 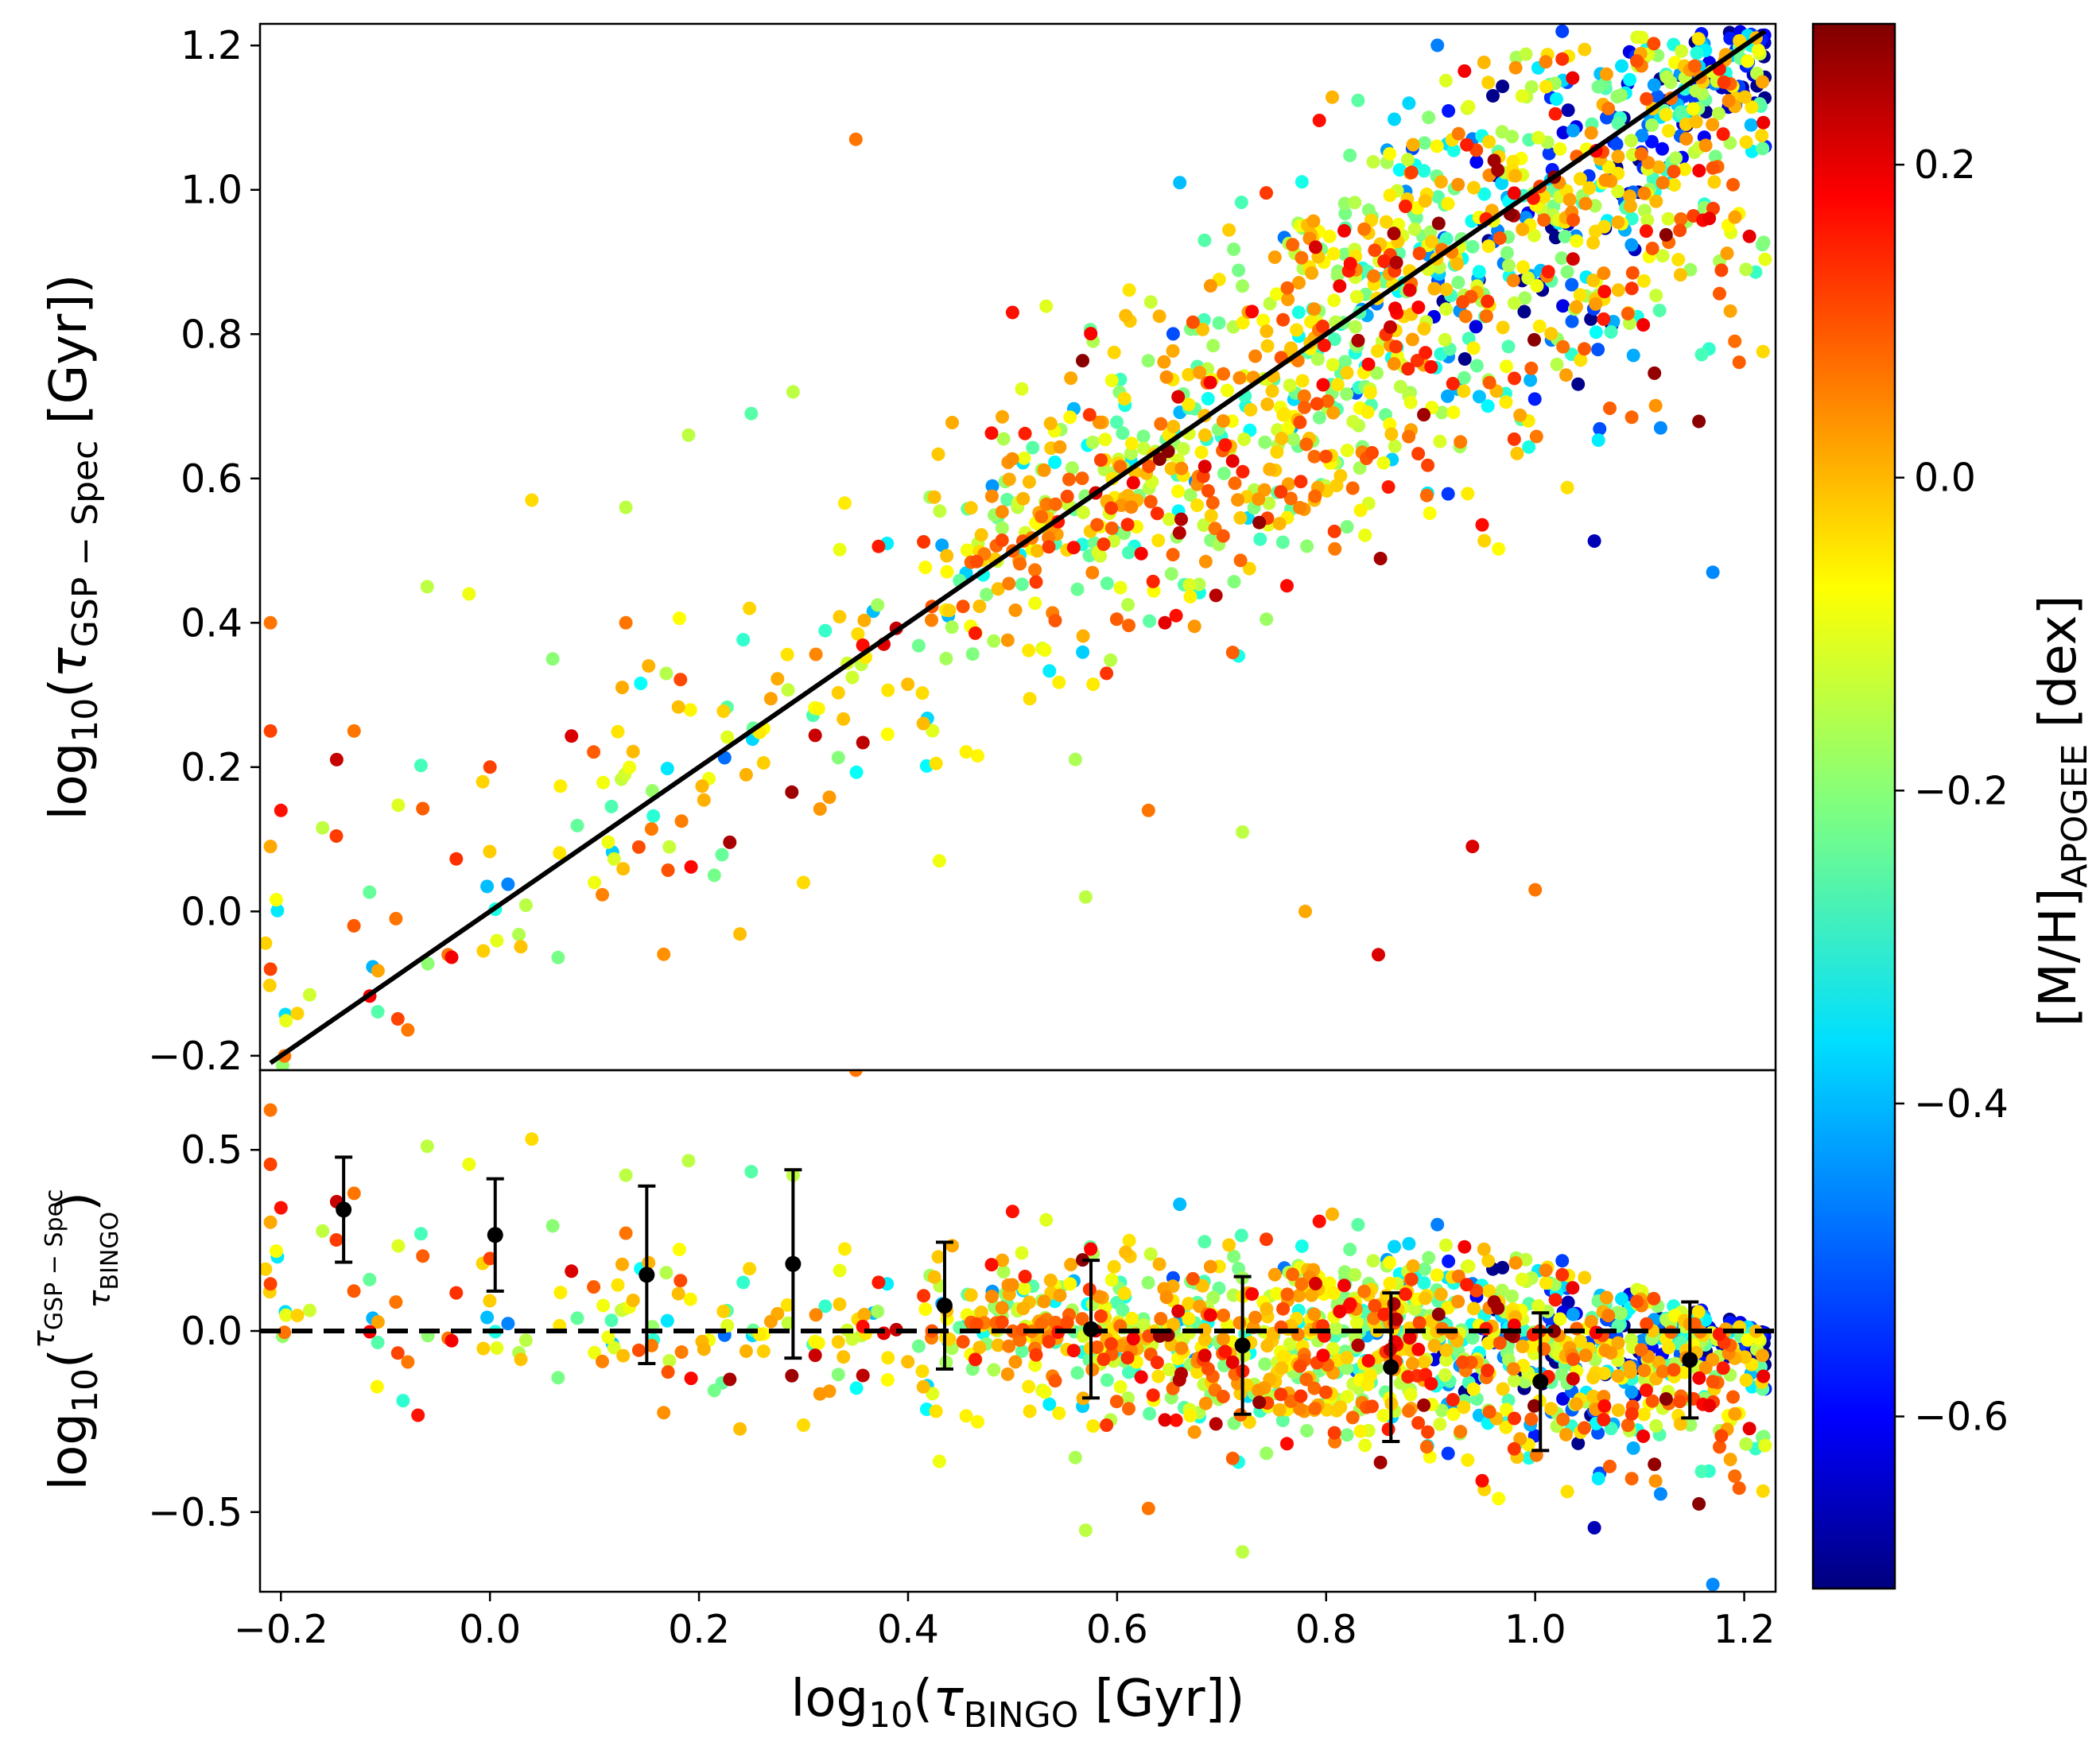 What do you see at coordinates (1952, 791) in the screenshot?
I see `colorbar-ticks: 0.2 0.0 −0.2 −0.4 −0.6` at bounding box center [1952, 791].